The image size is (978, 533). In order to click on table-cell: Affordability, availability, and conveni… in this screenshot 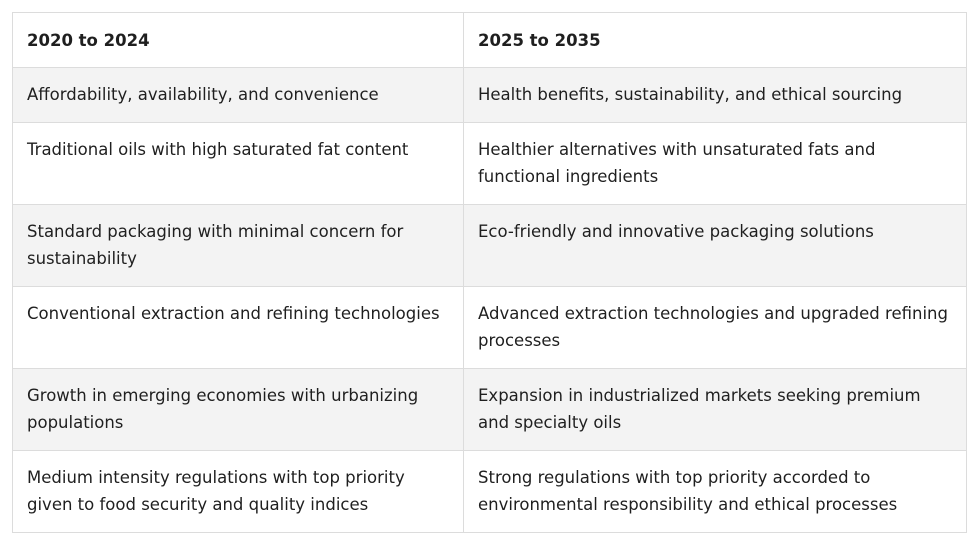, I will do `click(238, 95)`.